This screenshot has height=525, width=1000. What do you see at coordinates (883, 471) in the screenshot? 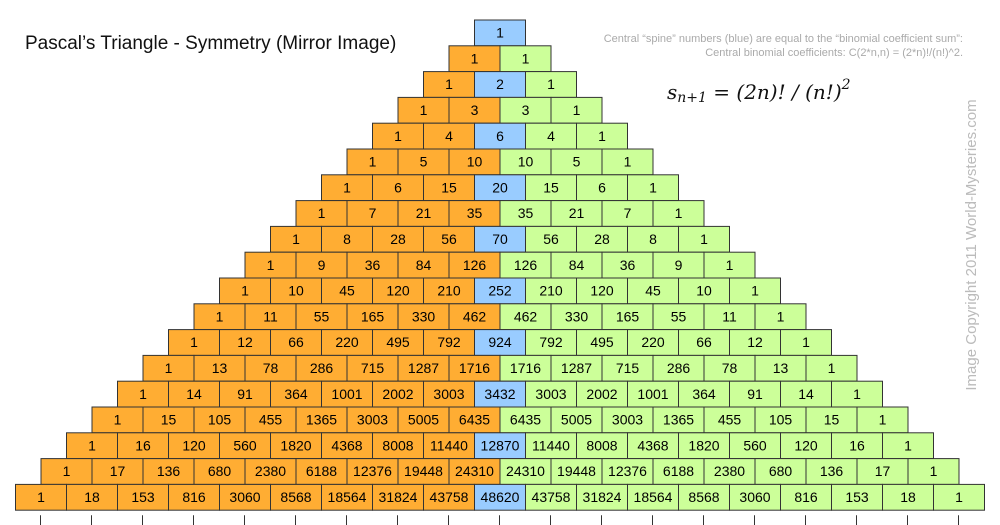
I see `cell-value: 17` at bounding box center [883, 471].